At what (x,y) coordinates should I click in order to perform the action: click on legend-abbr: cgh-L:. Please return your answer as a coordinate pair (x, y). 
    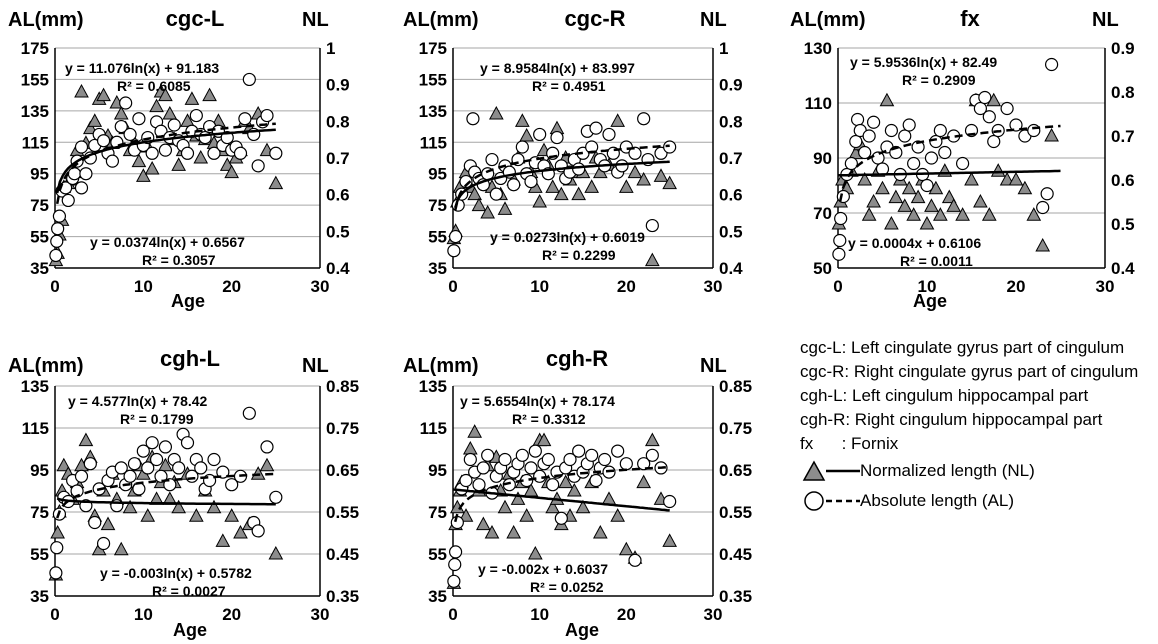
    Looking at the image, I should click on (826, 395).